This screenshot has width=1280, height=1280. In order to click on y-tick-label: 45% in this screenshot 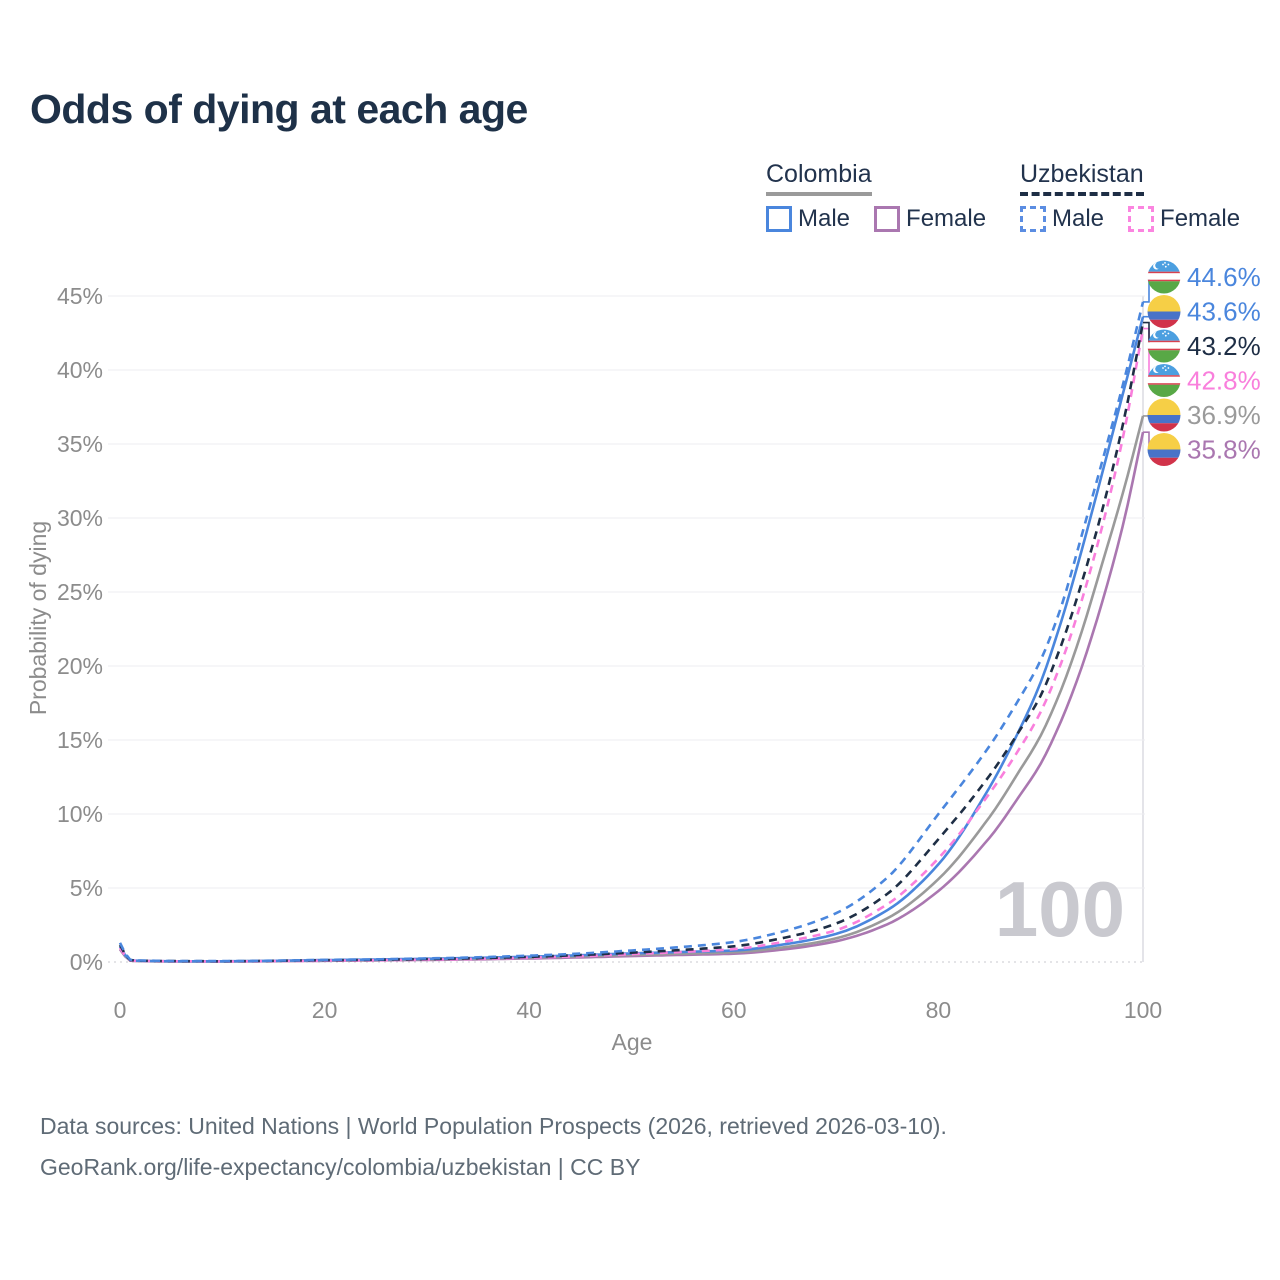, I will do `click(80, 296)`.